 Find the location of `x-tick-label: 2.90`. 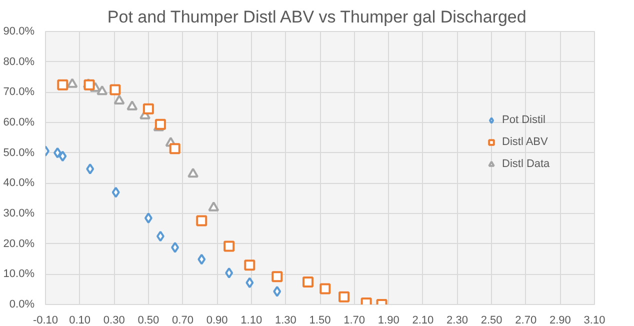

x-tick-label: 2.90 is located at coordinates (560, 320).